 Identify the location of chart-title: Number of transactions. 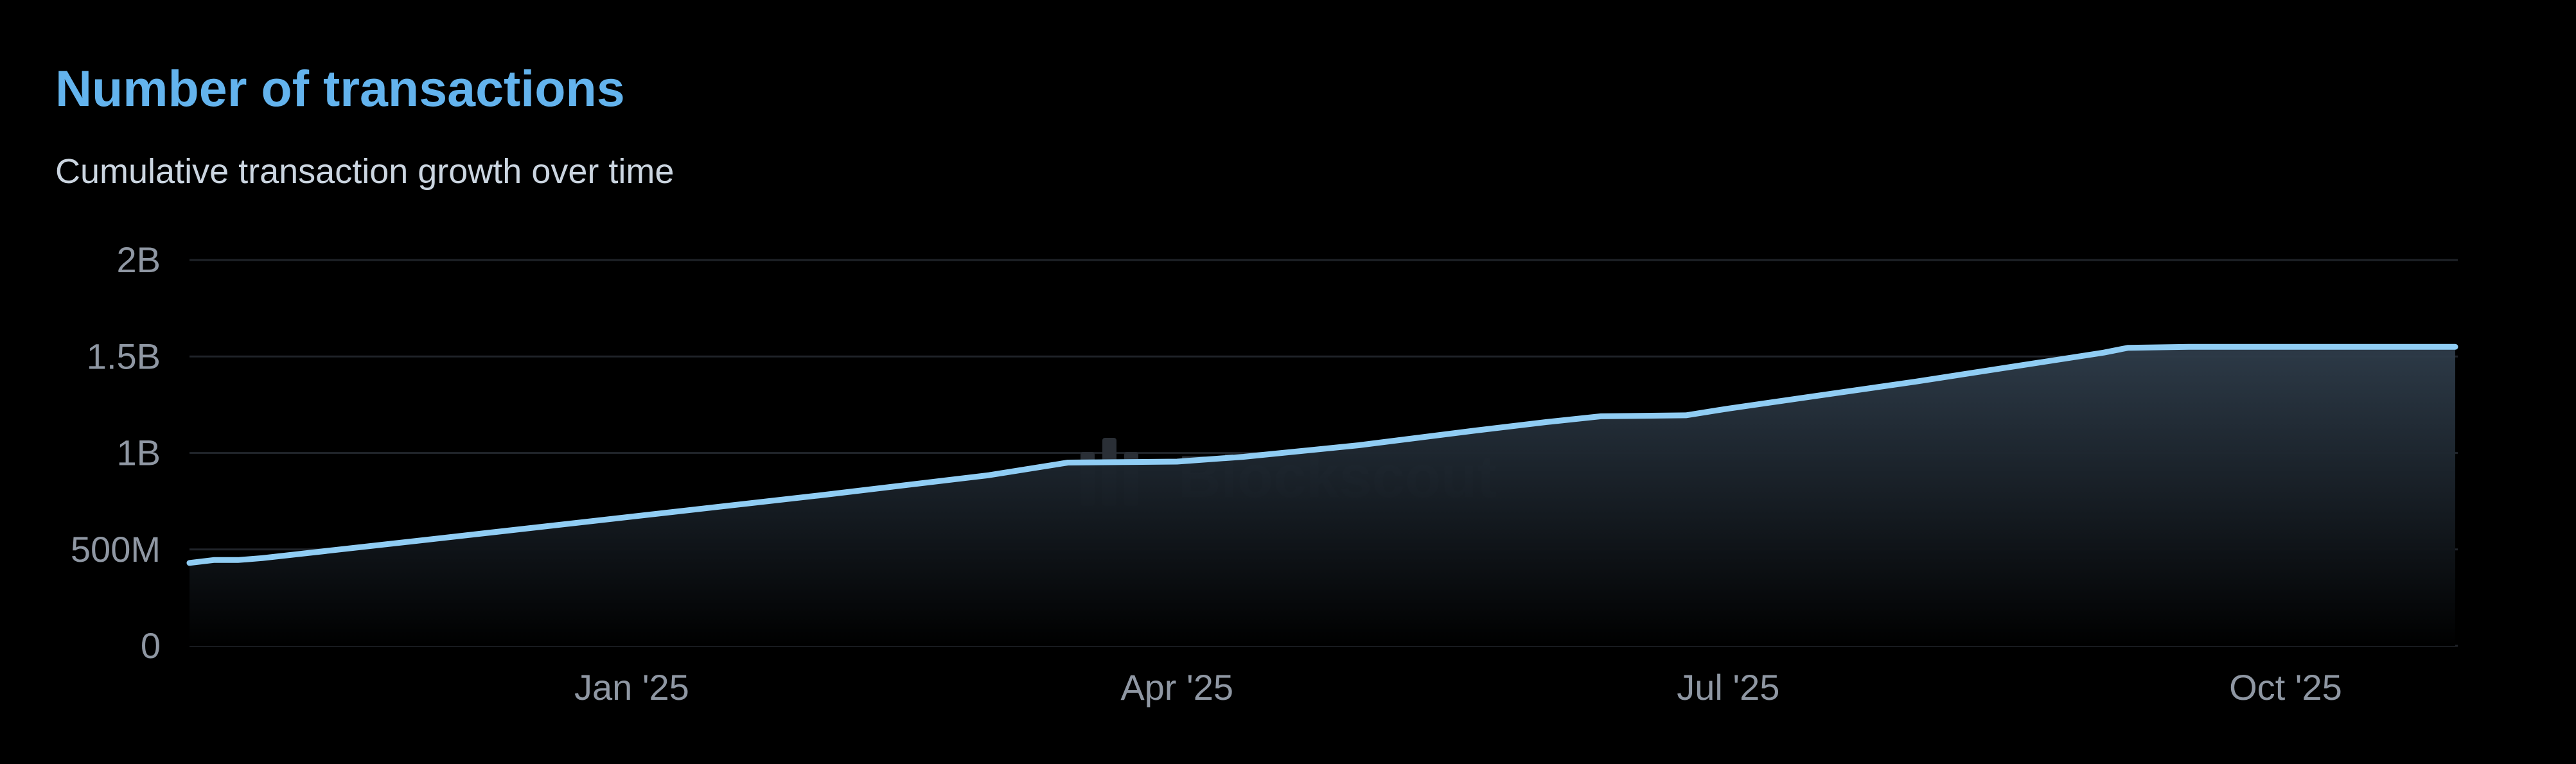
(340, 88).